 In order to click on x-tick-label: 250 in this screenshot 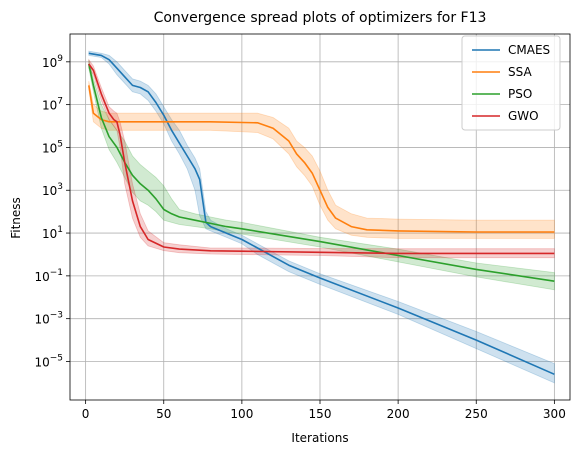, I will do `click(476, 414)`.